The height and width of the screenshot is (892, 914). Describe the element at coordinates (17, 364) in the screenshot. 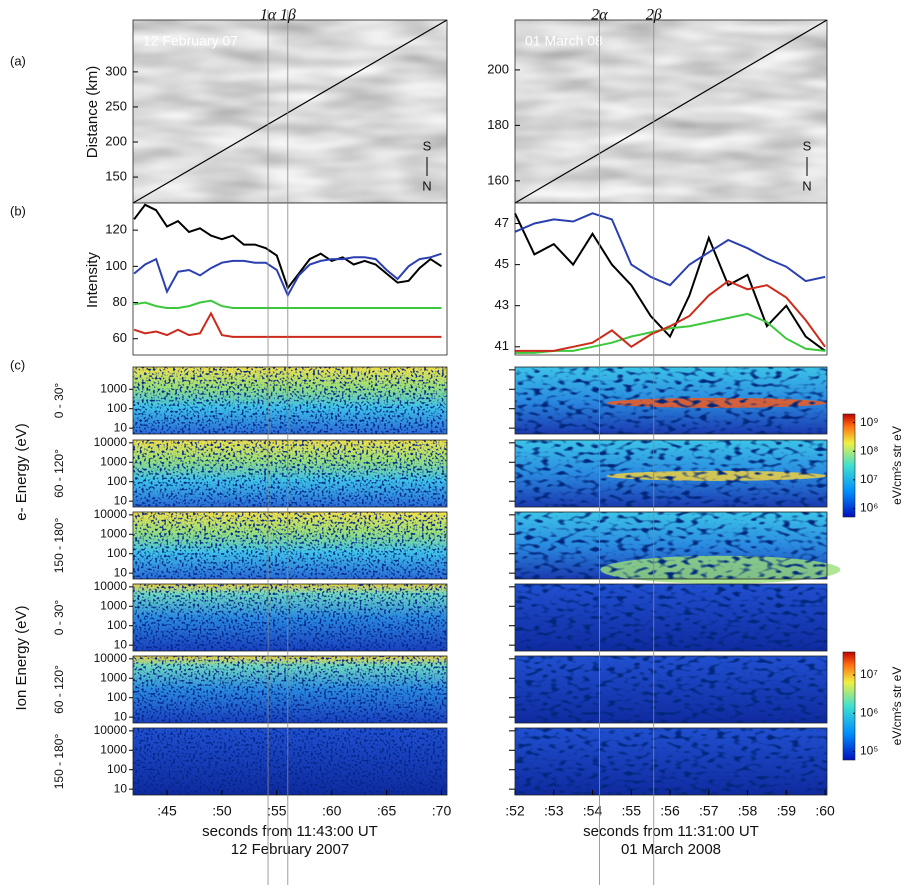

I see `panel-label: (c)` at that location.